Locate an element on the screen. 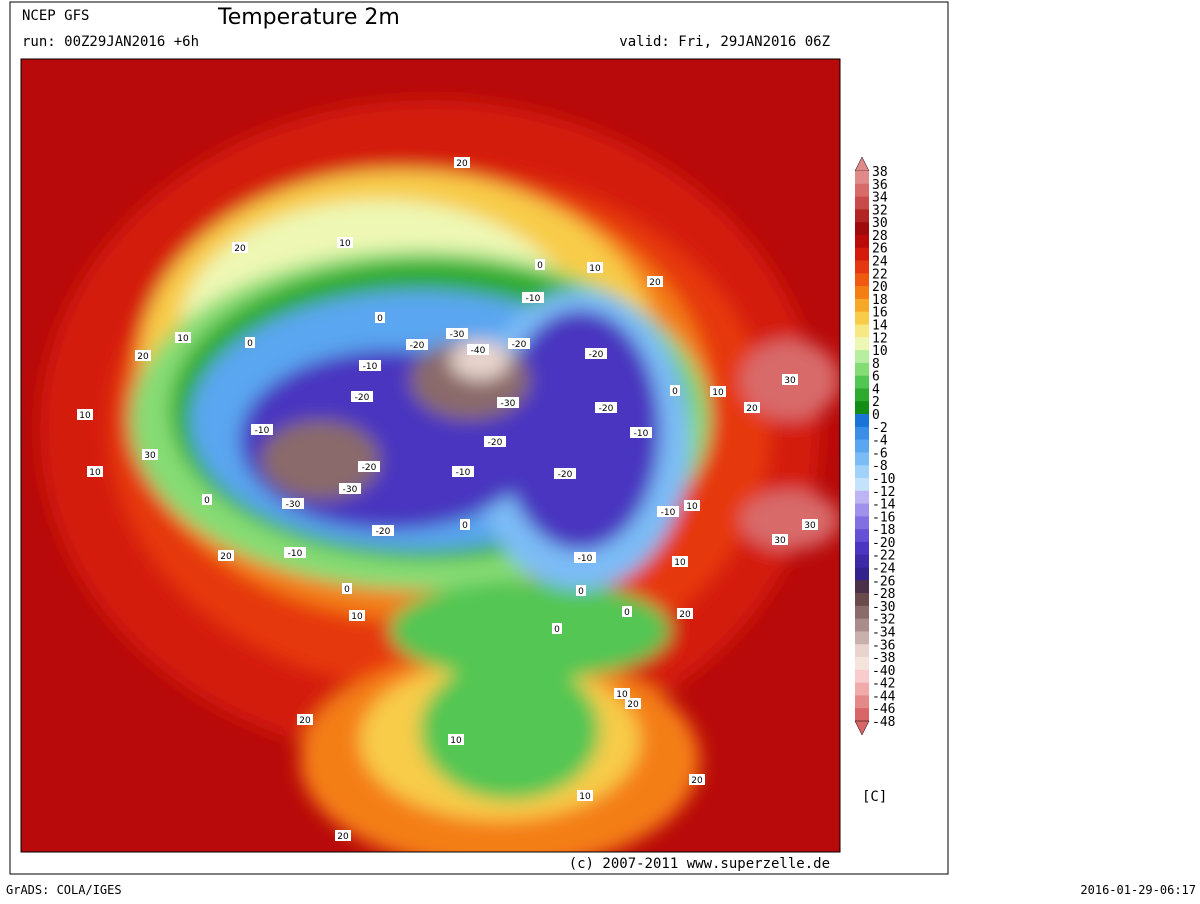  colorbar-label: -8 is located at coordinates (880, 466).